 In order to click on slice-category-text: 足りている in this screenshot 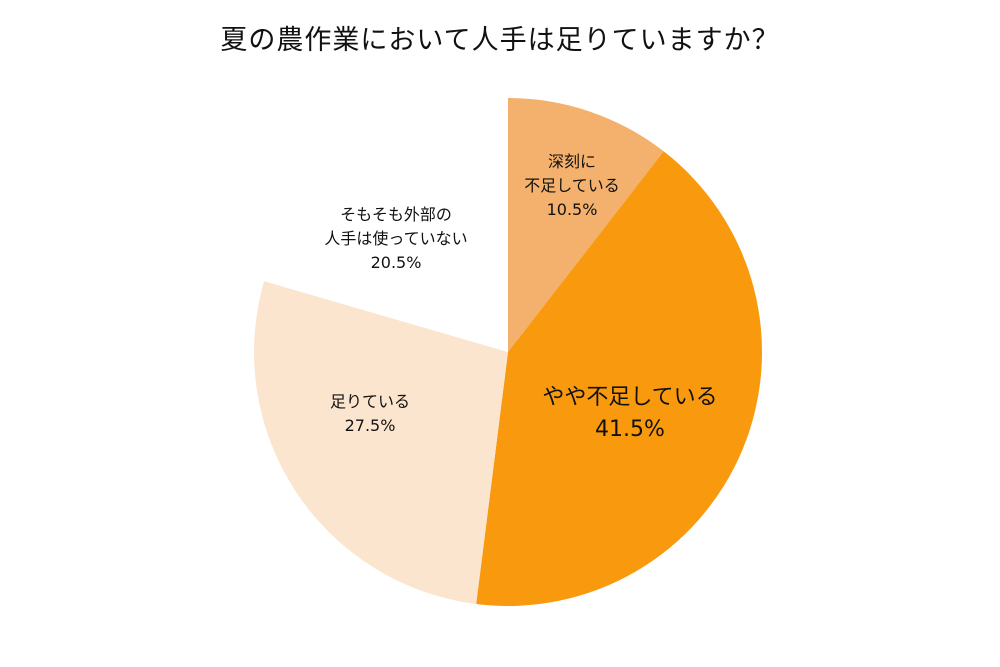, I will do `click(370, 401)`.